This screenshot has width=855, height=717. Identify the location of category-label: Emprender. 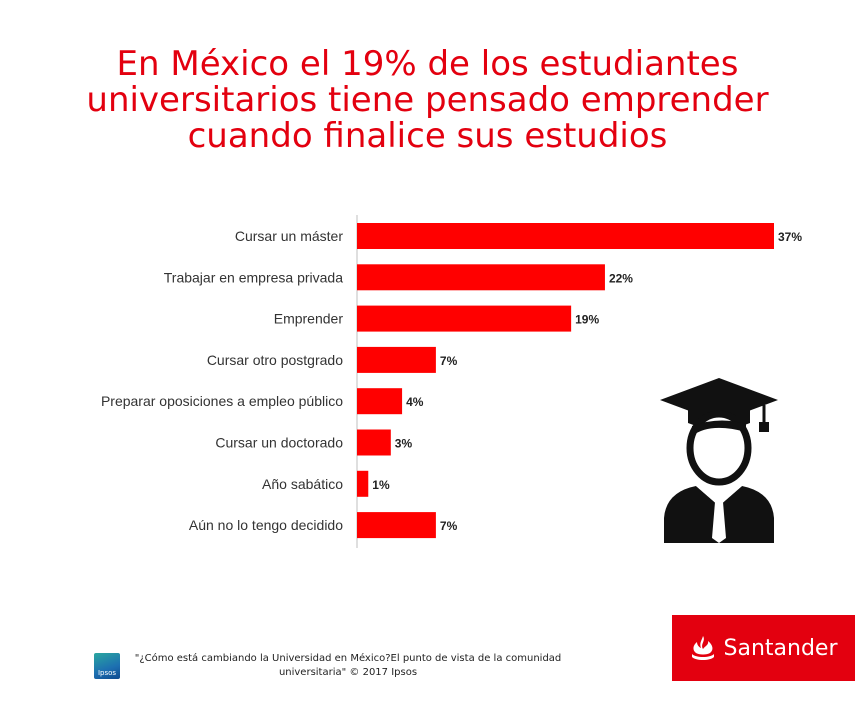
(309, 319).